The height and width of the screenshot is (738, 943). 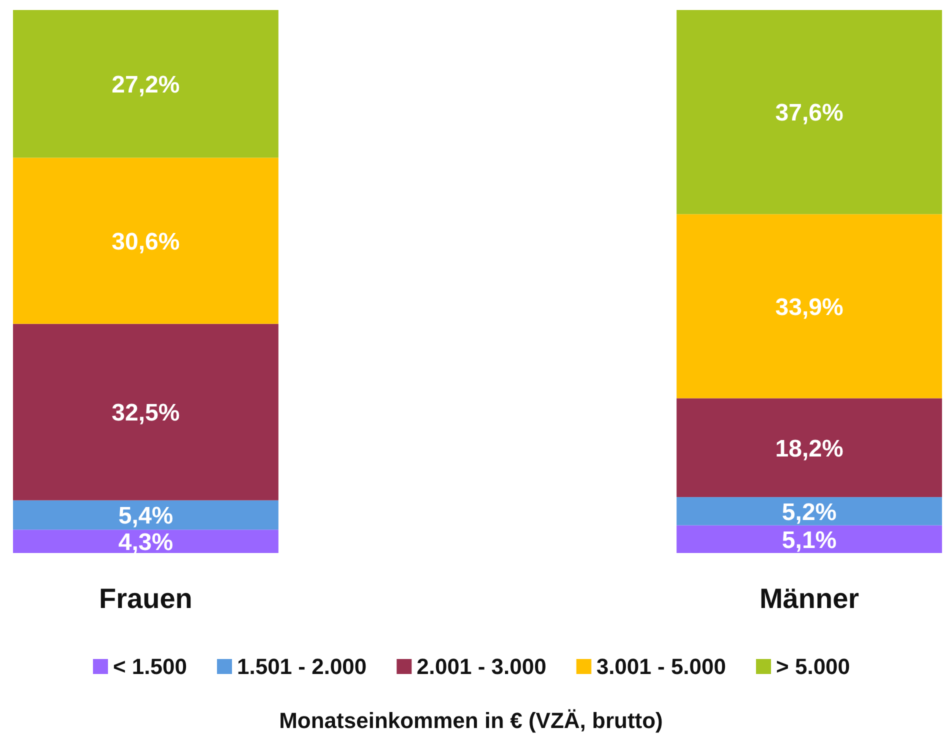 I want to click on data-label: 37,6%, so click(x=809, y=113).